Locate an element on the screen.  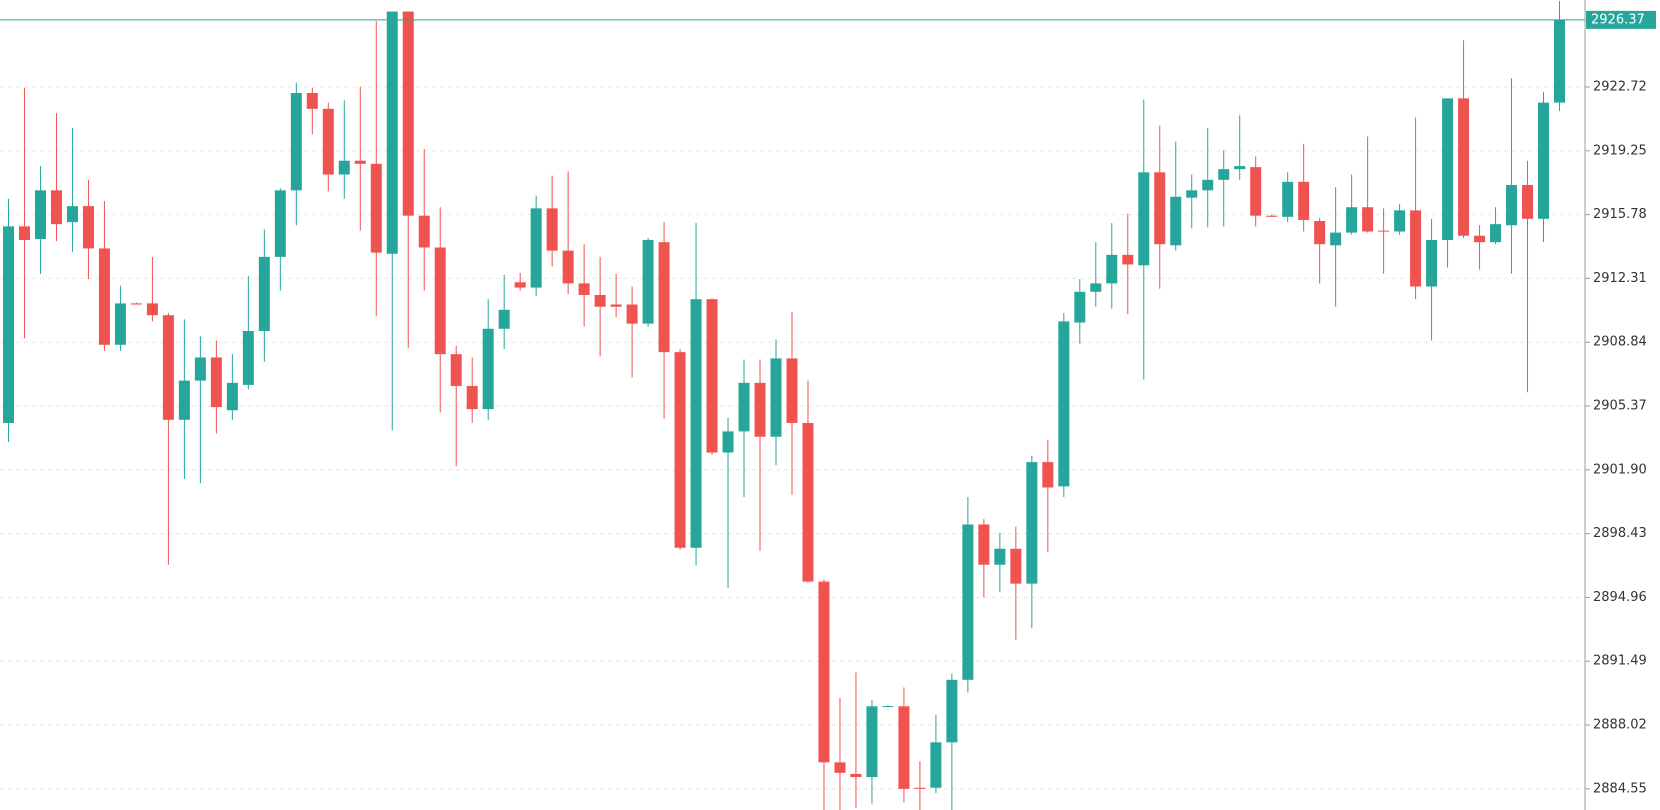
y-tick-label: 2901.90 is located at coordinates (1620, 469).